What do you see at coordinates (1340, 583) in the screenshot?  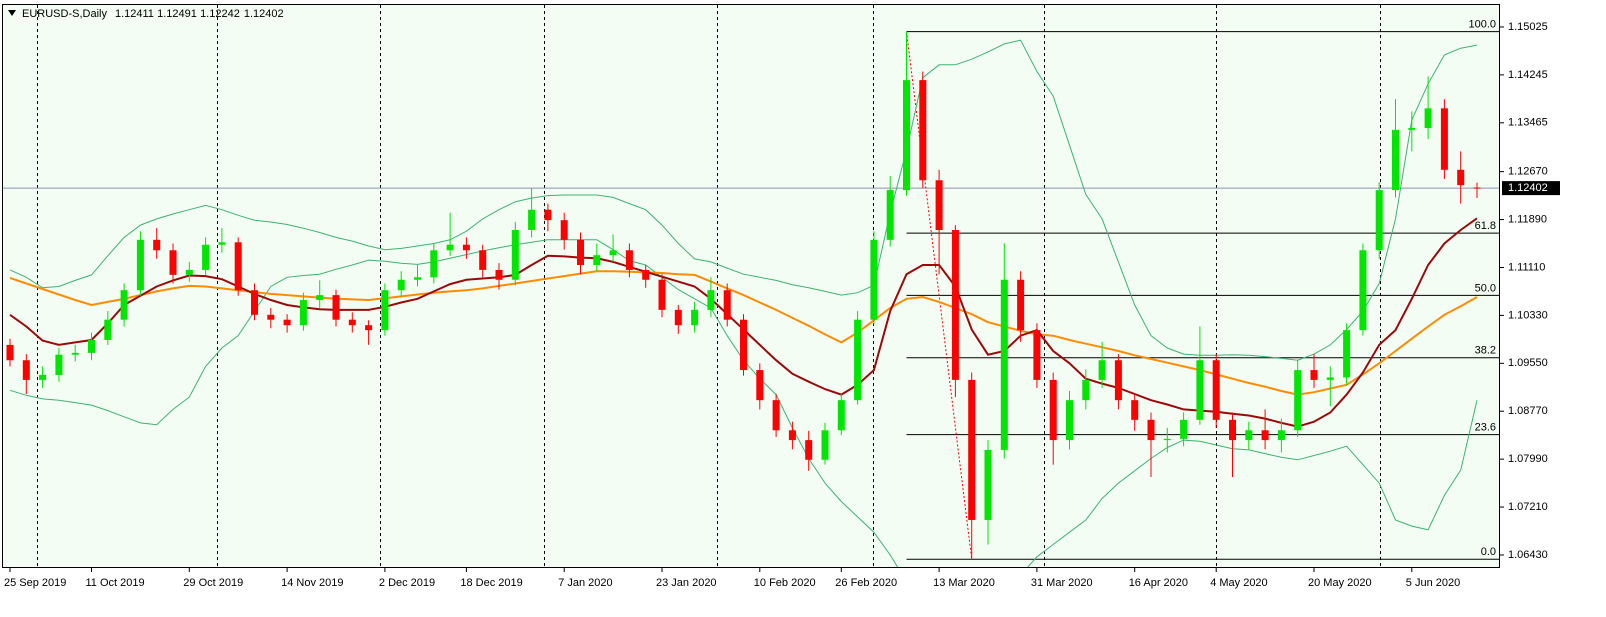 I see `x-tick-label: 20 May 2020` at bounding box center [1340, 583].